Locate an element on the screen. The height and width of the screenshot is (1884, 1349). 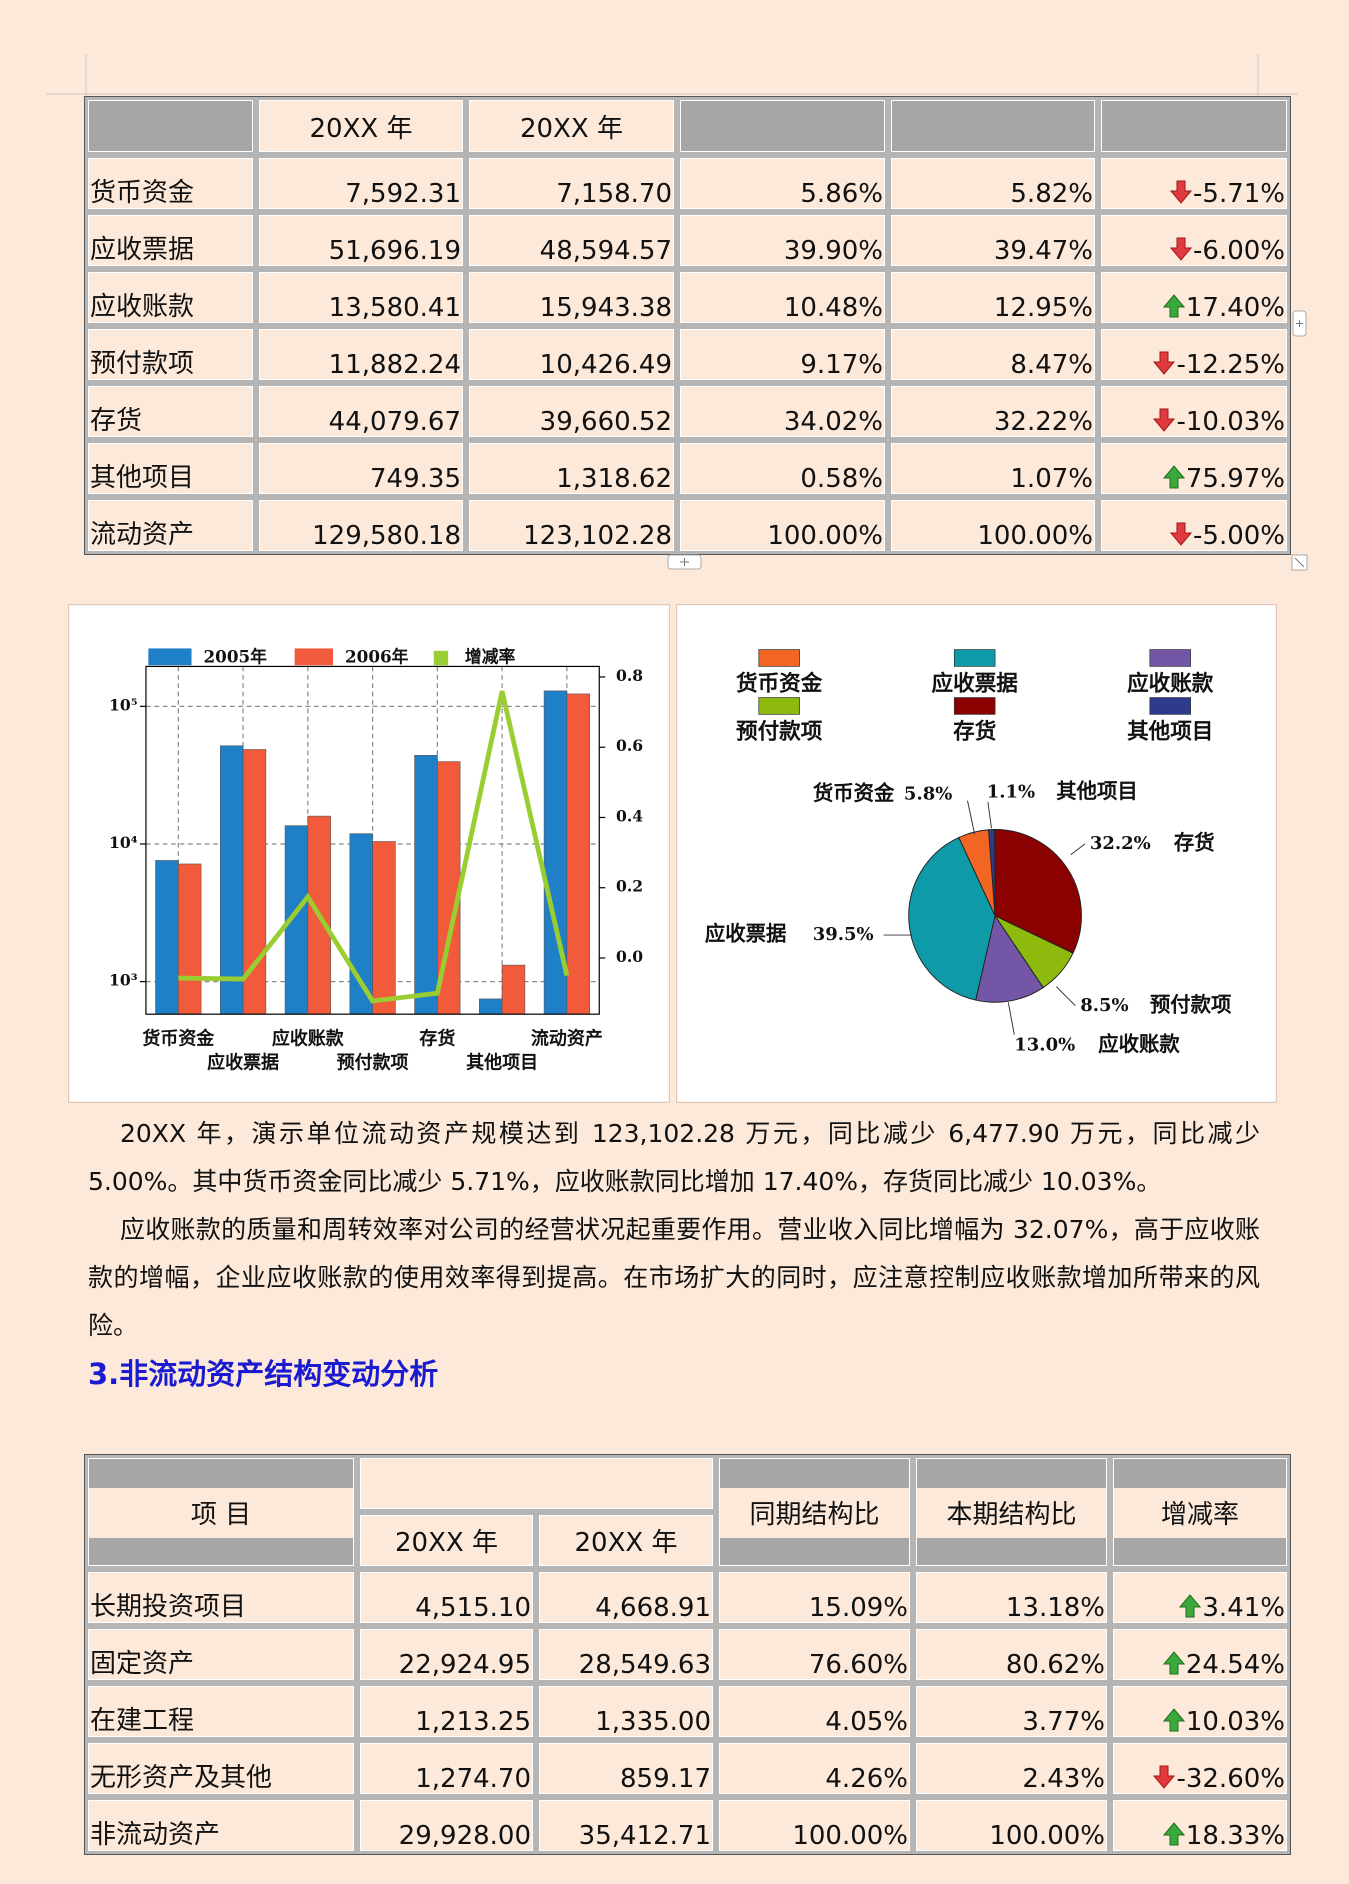
table-cell: 12.95% is located at coordinates (993, 297).